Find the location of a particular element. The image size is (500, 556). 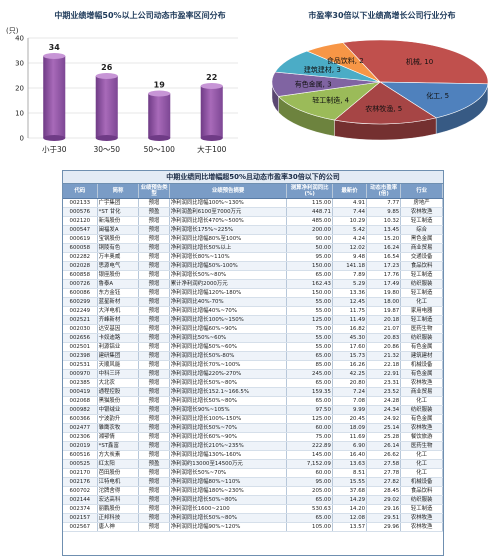

bar-y-tick-label: 10 is located at coordinates (19, 114).